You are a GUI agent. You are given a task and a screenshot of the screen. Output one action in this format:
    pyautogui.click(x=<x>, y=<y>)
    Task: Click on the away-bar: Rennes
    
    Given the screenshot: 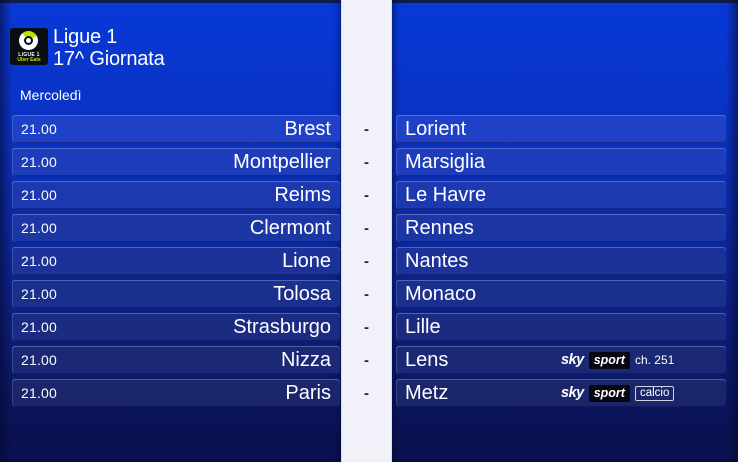 What is the action you would take?
    pyautogui.click(x=561, y=228)
    